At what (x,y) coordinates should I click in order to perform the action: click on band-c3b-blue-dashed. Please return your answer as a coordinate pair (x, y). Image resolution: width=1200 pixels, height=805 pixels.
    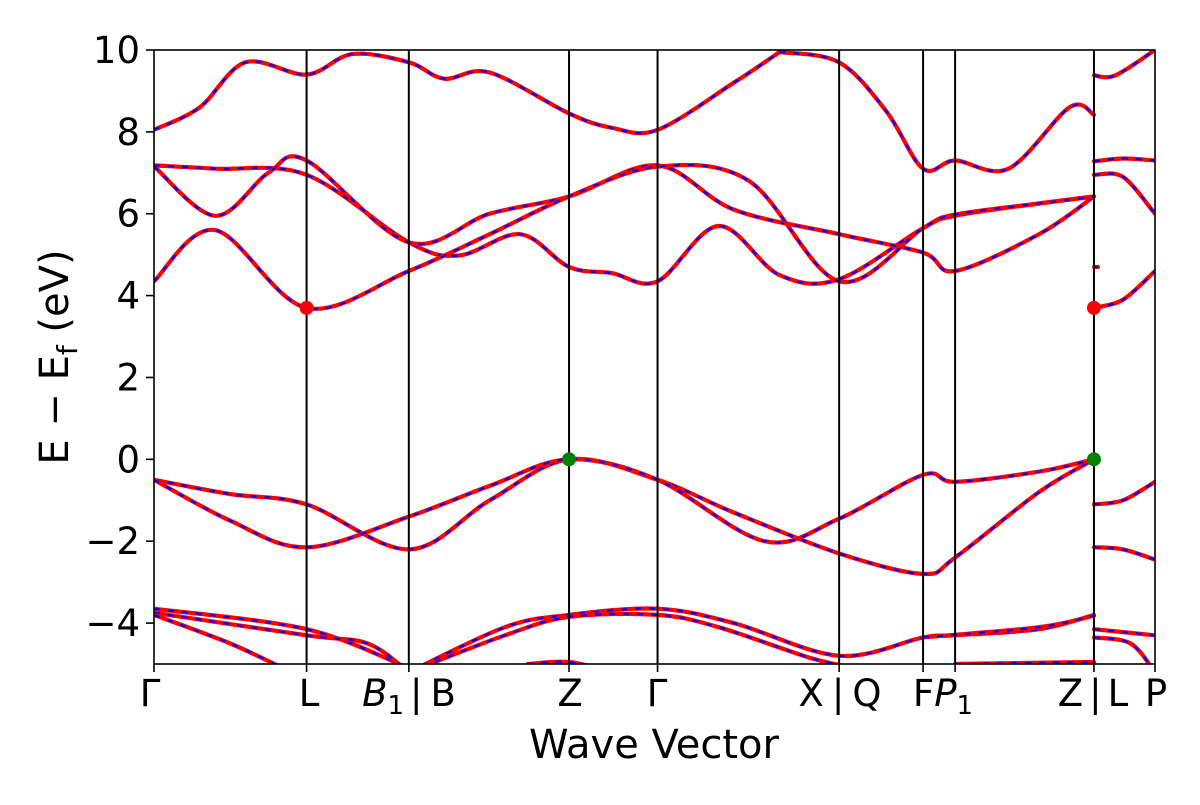
    Looking at the image, I should click on (1124, 160).